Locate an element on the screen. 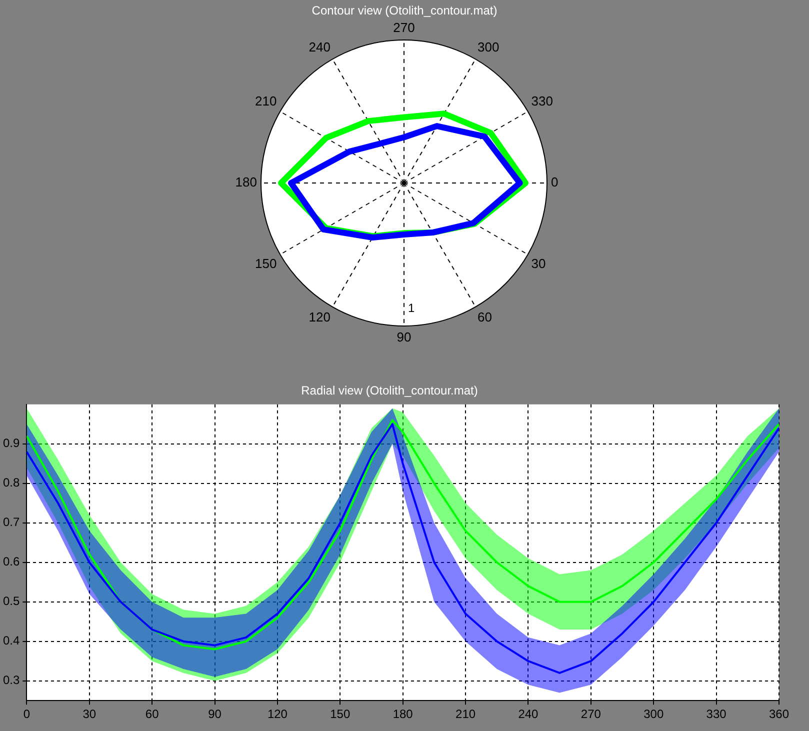 This screenshot has height=731, width=809. spoke-label: 270 is located at coordinates (404, 27).